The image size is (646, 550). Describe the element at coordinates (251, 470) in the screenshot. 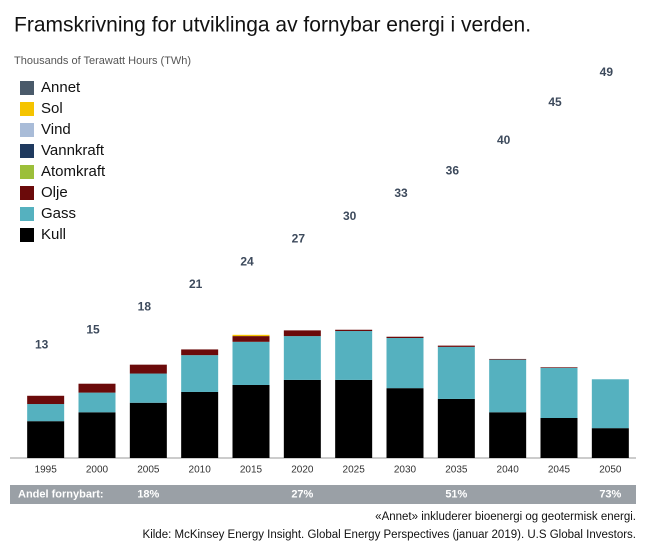

I see `x-tick-label: 2015` at that location.